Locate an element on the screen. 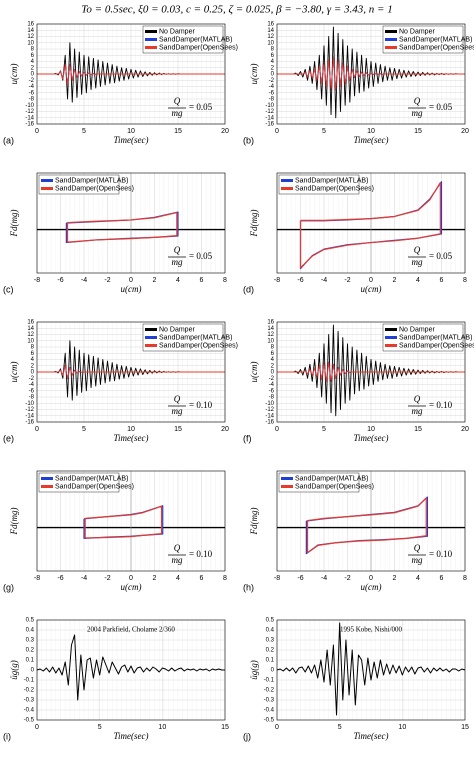  y-tick-label: -16 is located at coordinates (269, 125).